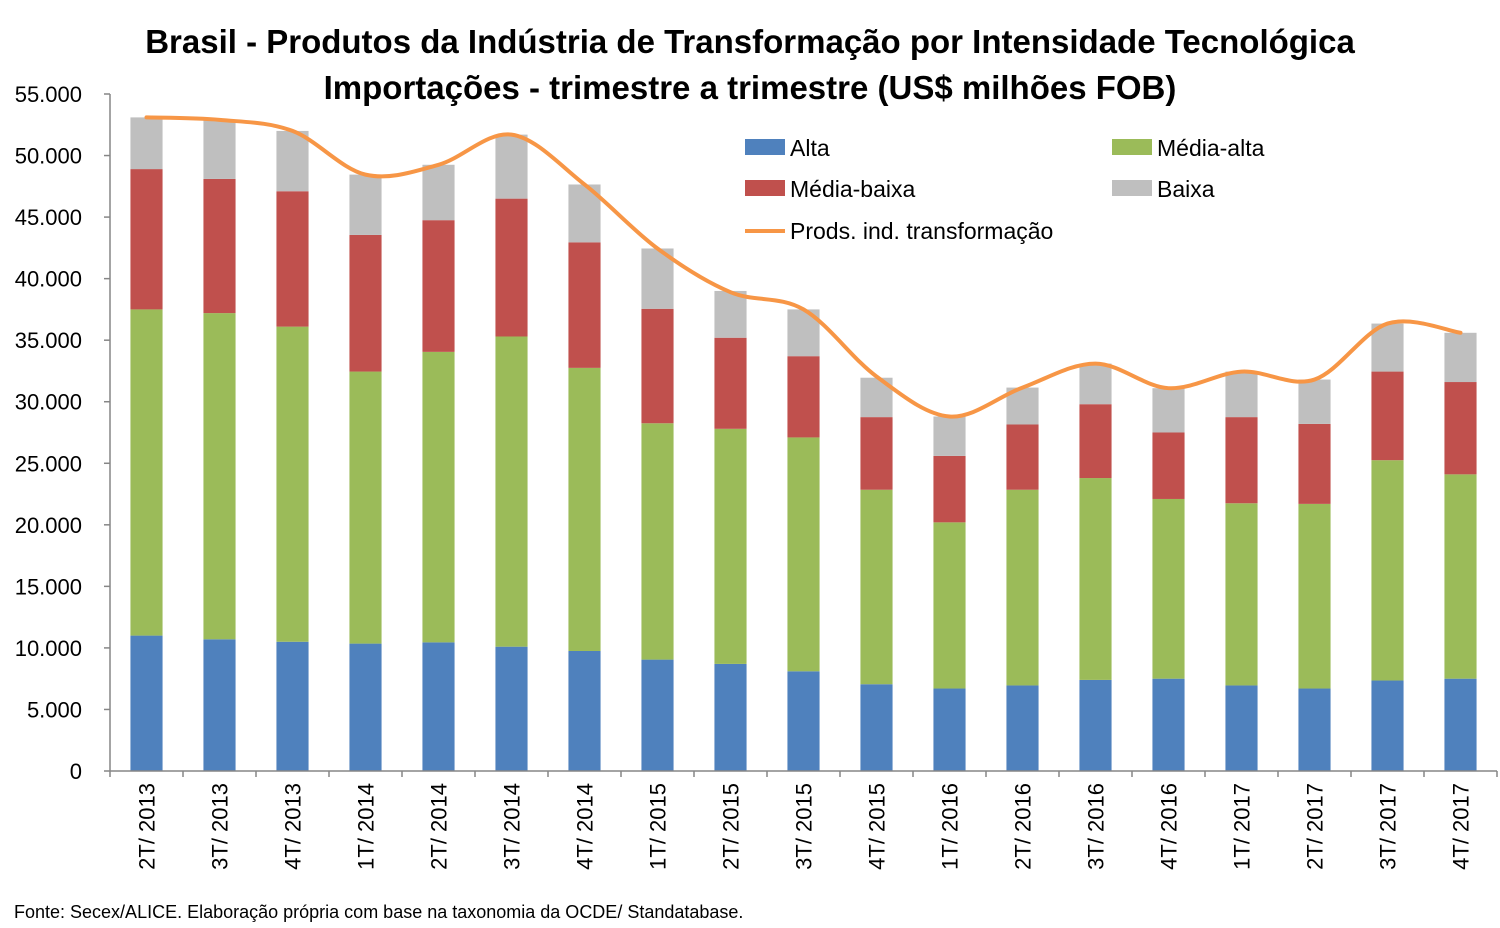  Describe the element at coordinates (1169, 826) in the screenshot. I see `x-tick-label-14: 4T/ 2016` at that location.